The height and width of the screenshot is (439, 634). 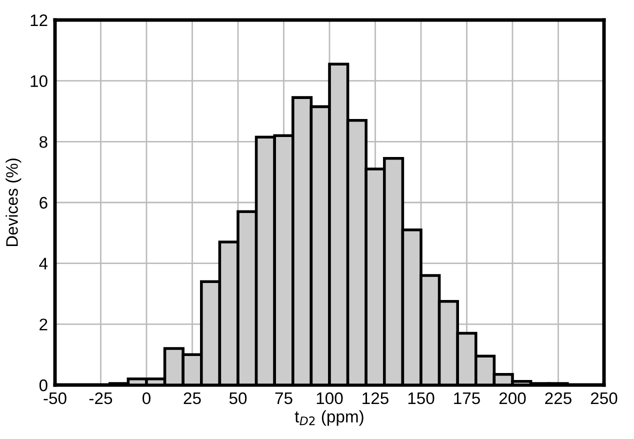 I want to click on x-tick-label: 200, so click(x=512, y=398).